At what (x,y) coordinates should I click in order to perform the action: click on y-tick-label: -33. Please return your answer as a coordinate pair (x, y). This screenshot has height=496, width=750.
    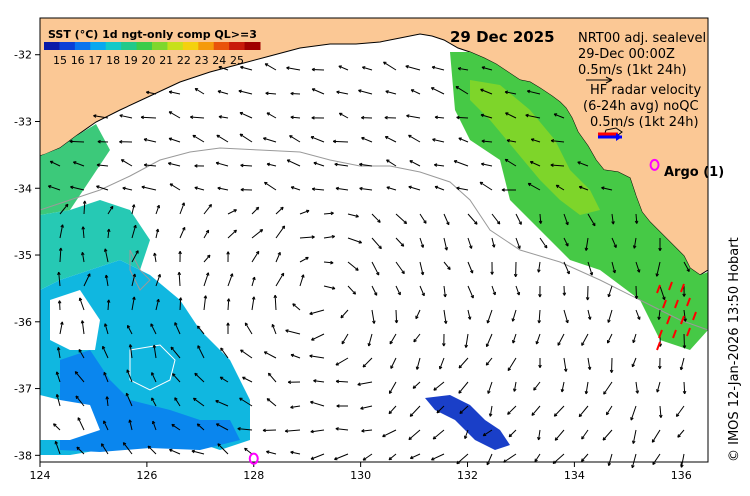
    Looking at the image, I should click on (23, 121).